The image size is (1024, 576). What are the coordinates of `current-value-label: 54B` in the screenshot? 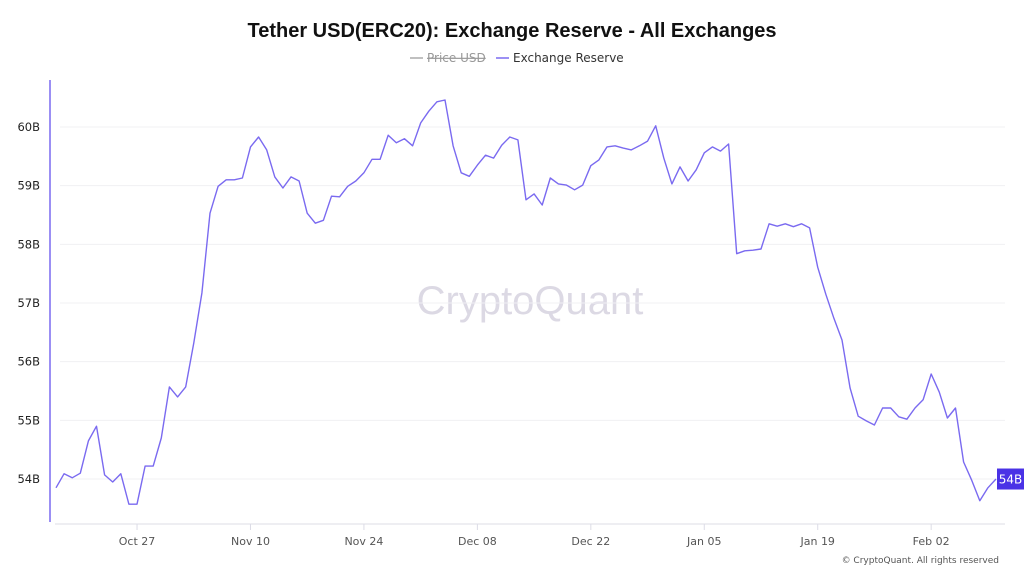 It's located at (1011, 480).